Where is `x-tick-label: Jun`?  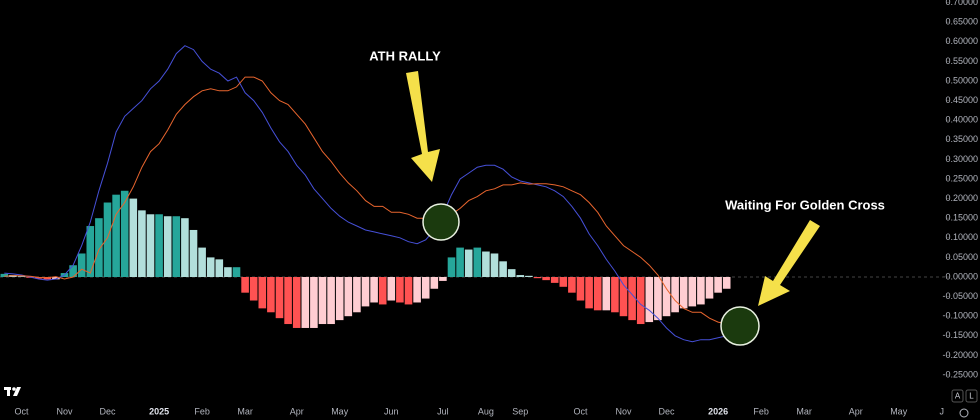
x-tick-label: Jun is located at coordinates (391, 411).